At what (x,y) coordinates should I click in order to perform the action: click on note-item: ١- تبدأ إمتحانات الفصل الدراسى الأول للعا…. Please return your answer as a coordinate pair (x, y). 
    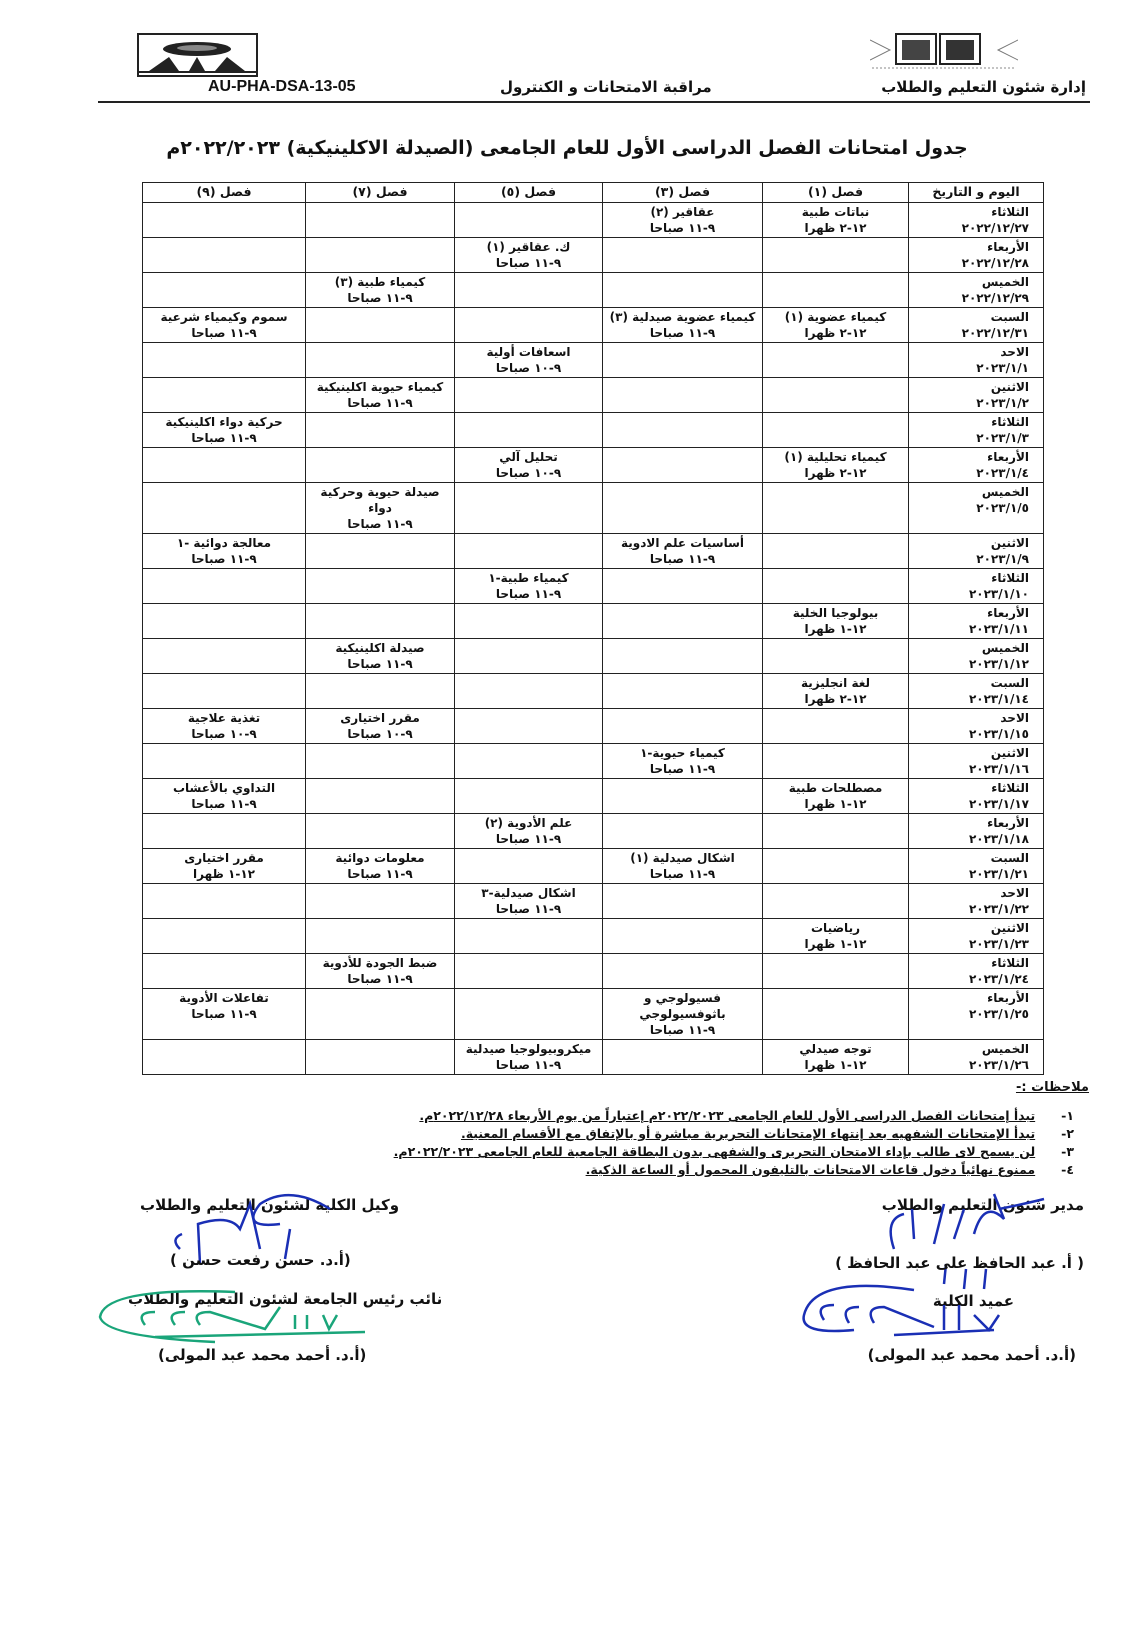
    Looking at the image, I should click on (537, 1116).